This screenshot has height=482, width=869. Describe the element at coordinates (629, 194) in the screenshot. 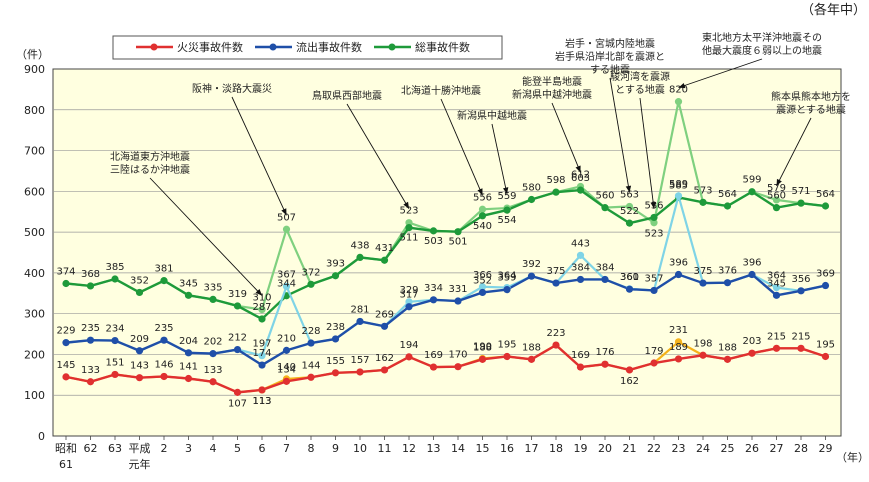

I see `data-label-total-alt: 563` at that location.